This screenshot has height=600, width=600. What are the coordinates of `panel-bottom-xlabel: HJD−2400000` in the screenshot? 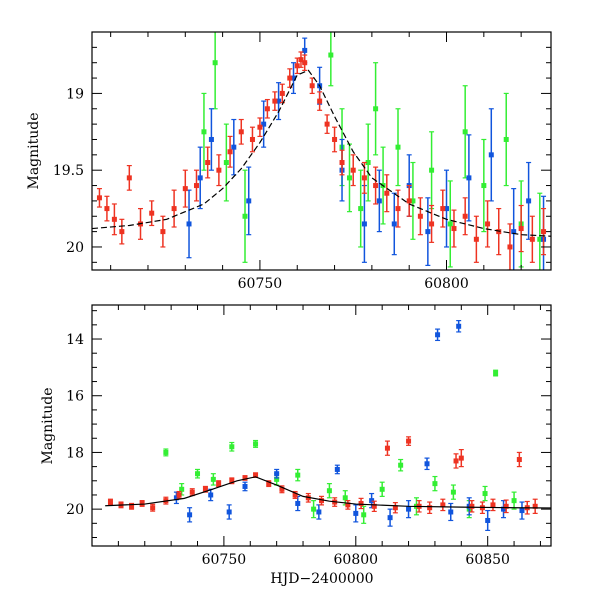 It's located at (321, 579).